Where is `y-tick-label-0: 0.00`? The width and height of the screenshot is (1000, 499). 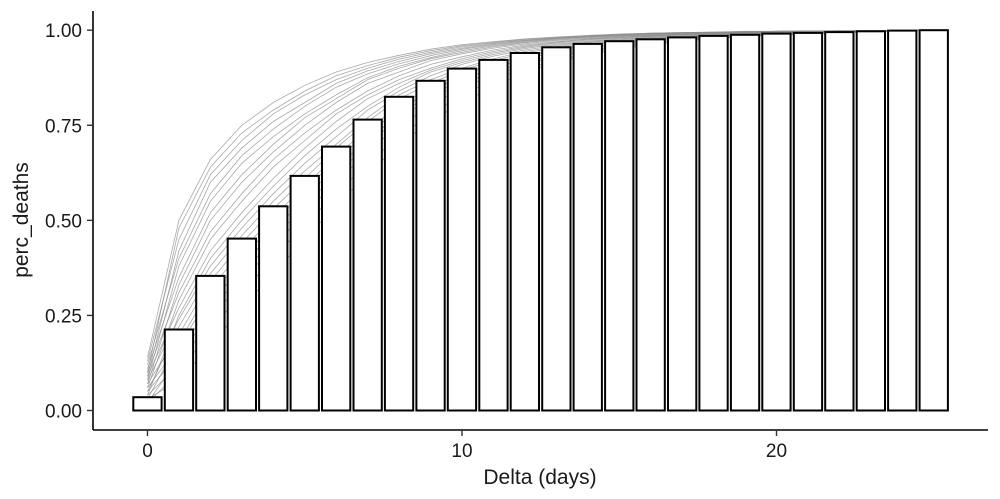
y-tick-label-0: 0.00 is located at coordinates (63, 412).